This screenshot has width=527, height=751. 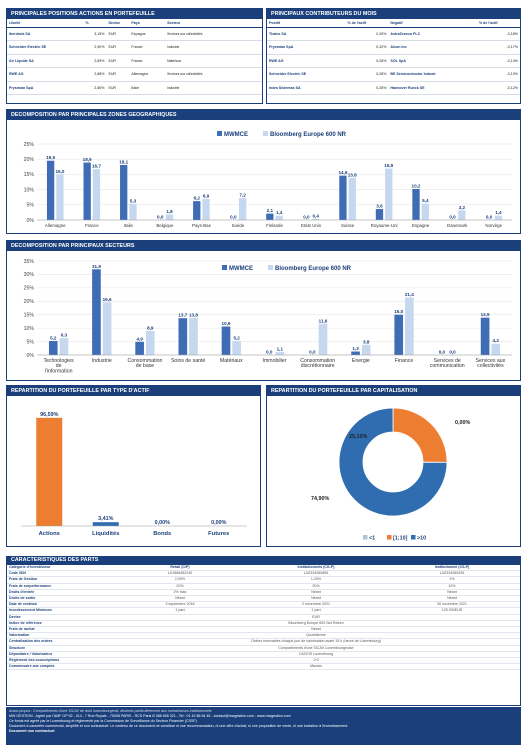 What do you see at coordinates (452, 605) in the screenshot?
I see `caract-value: 30 novembre 2021` at bounding box center [452, 605].